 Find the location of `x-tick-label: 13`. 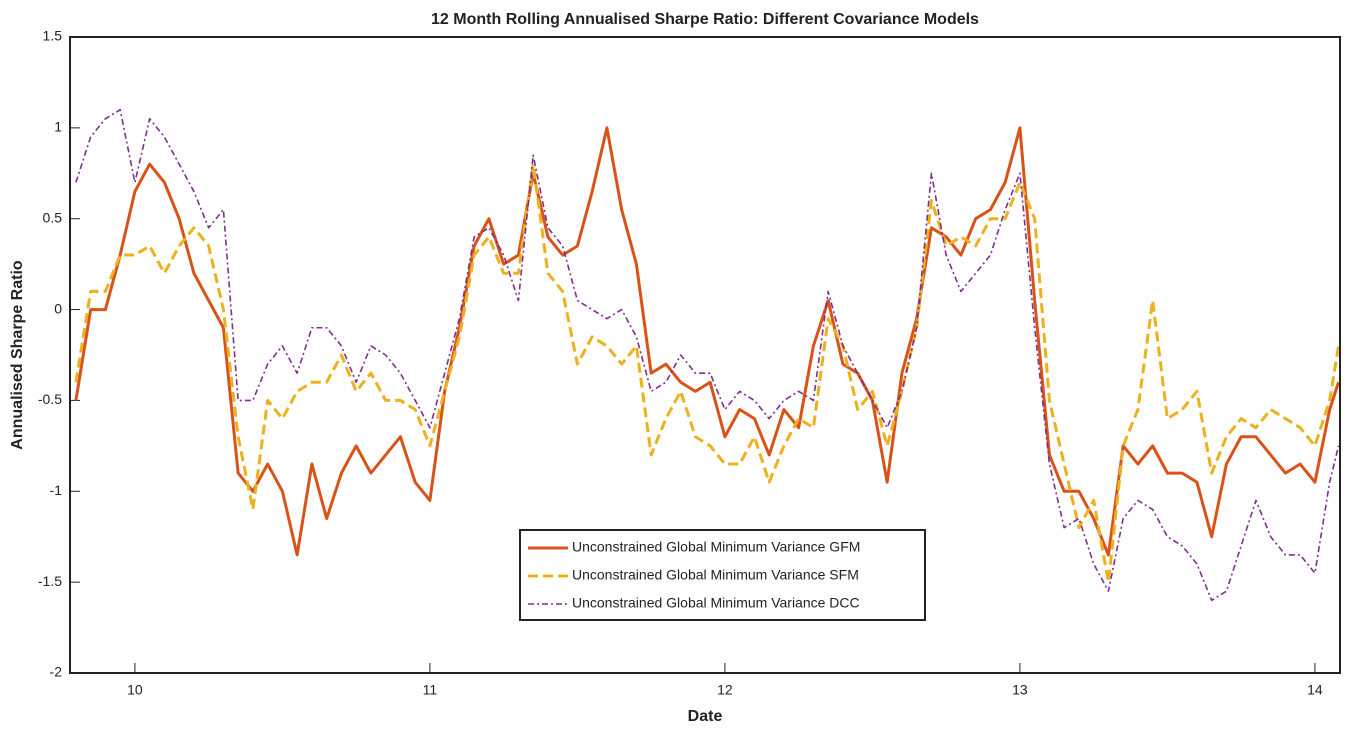

x-tick-label: 13 is located at coordinates (1020, 690).